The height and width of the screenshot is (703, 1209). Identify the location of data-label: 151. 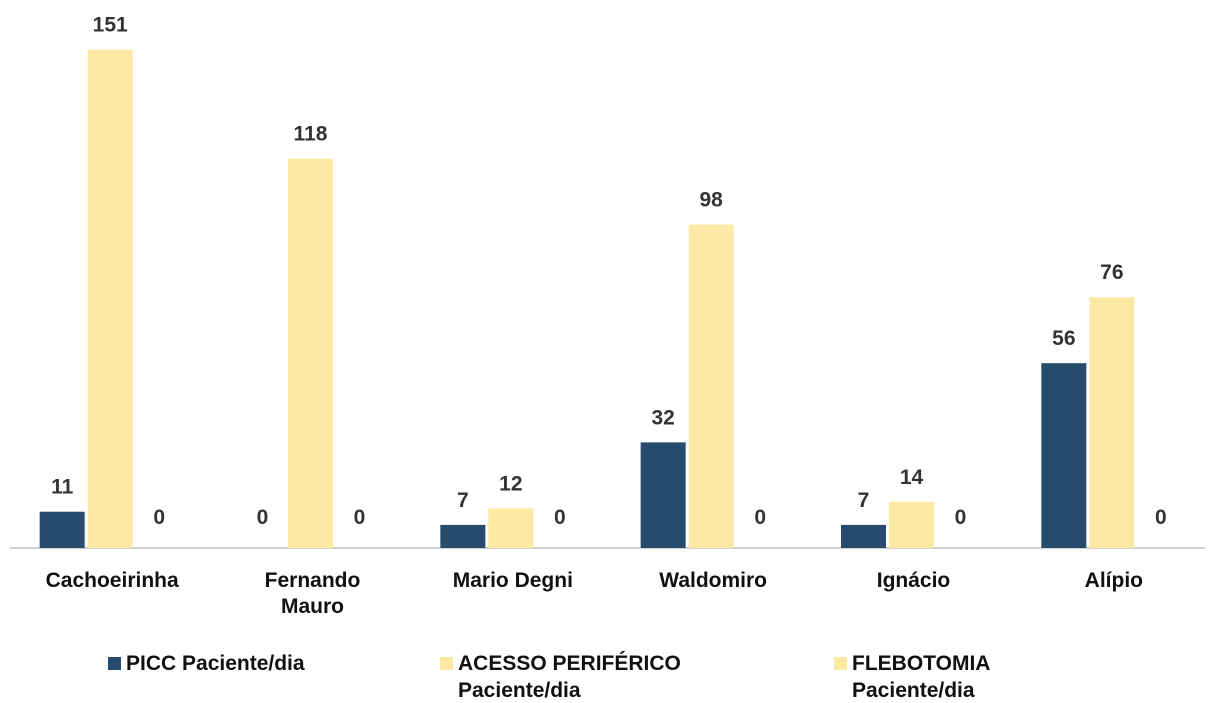
(110, 25).